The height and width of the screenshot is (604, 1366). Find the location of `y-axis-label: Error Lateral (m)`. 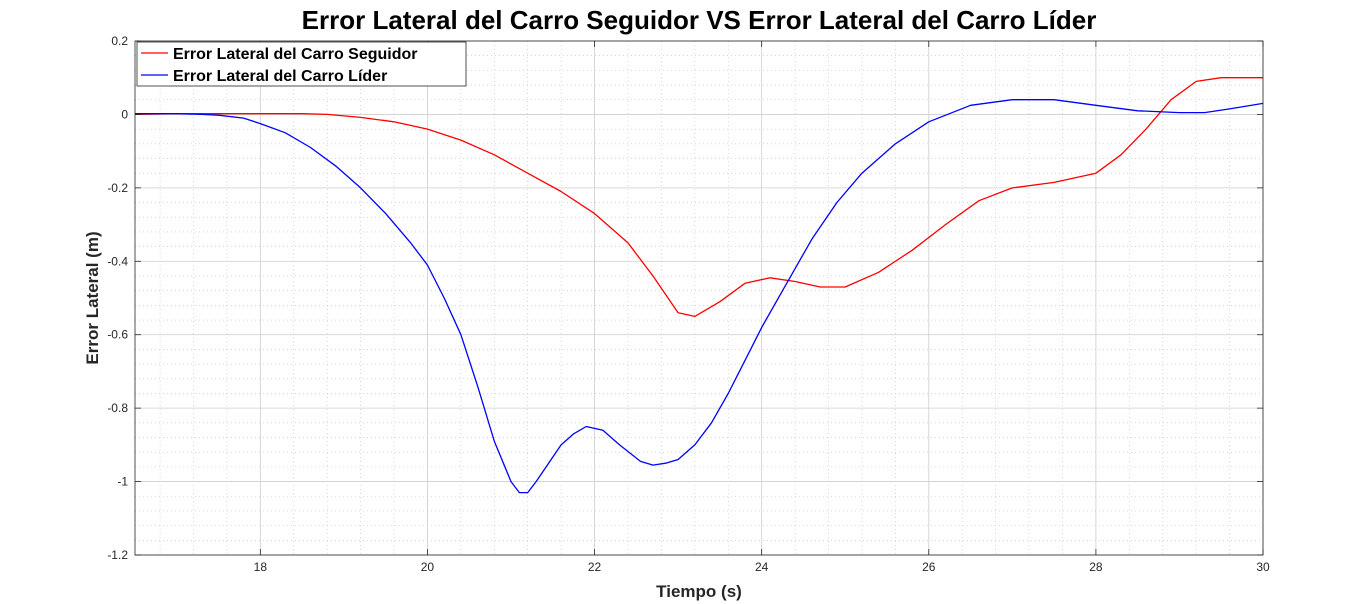

y-axis-label: Error Lateral (m) is located at coordinates (92, 297).